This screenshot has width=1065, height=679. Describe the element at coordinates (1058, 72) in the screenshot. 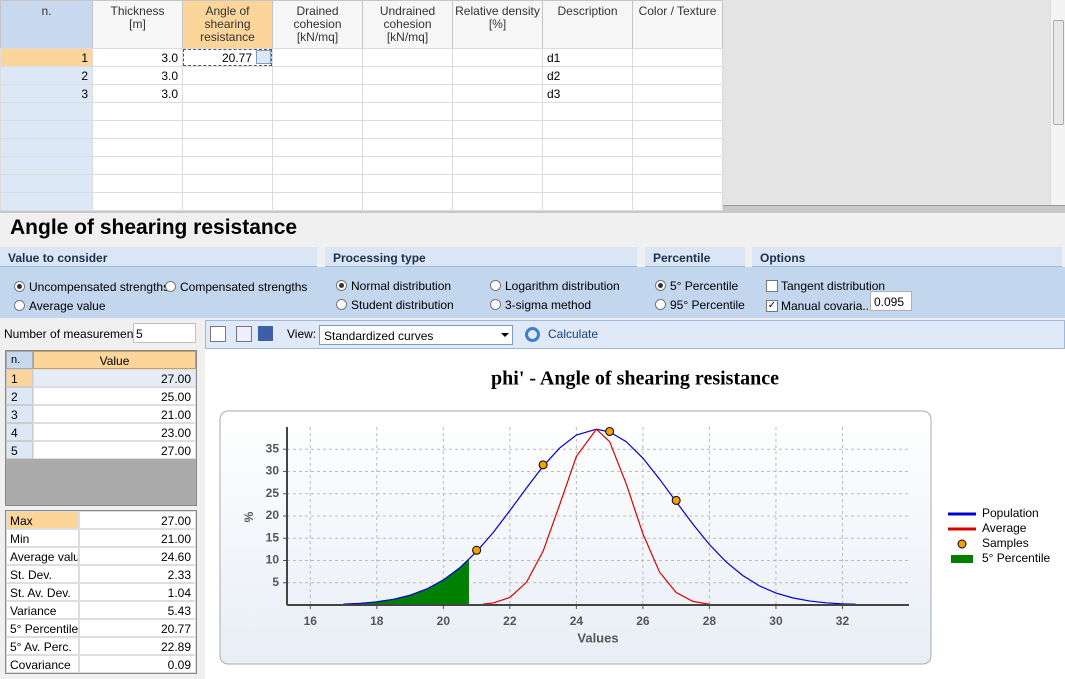

I see `scroll-thumb` at that location.